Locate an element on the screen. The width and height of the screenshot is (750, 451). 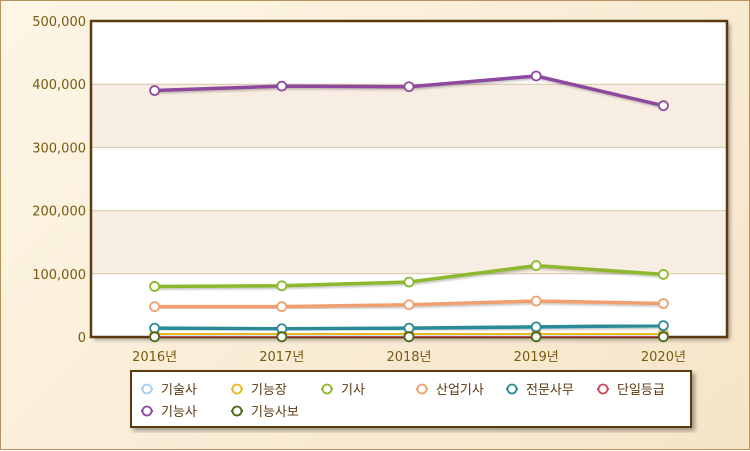
legend-label: 기술사 is located at coordinates (179, 390).